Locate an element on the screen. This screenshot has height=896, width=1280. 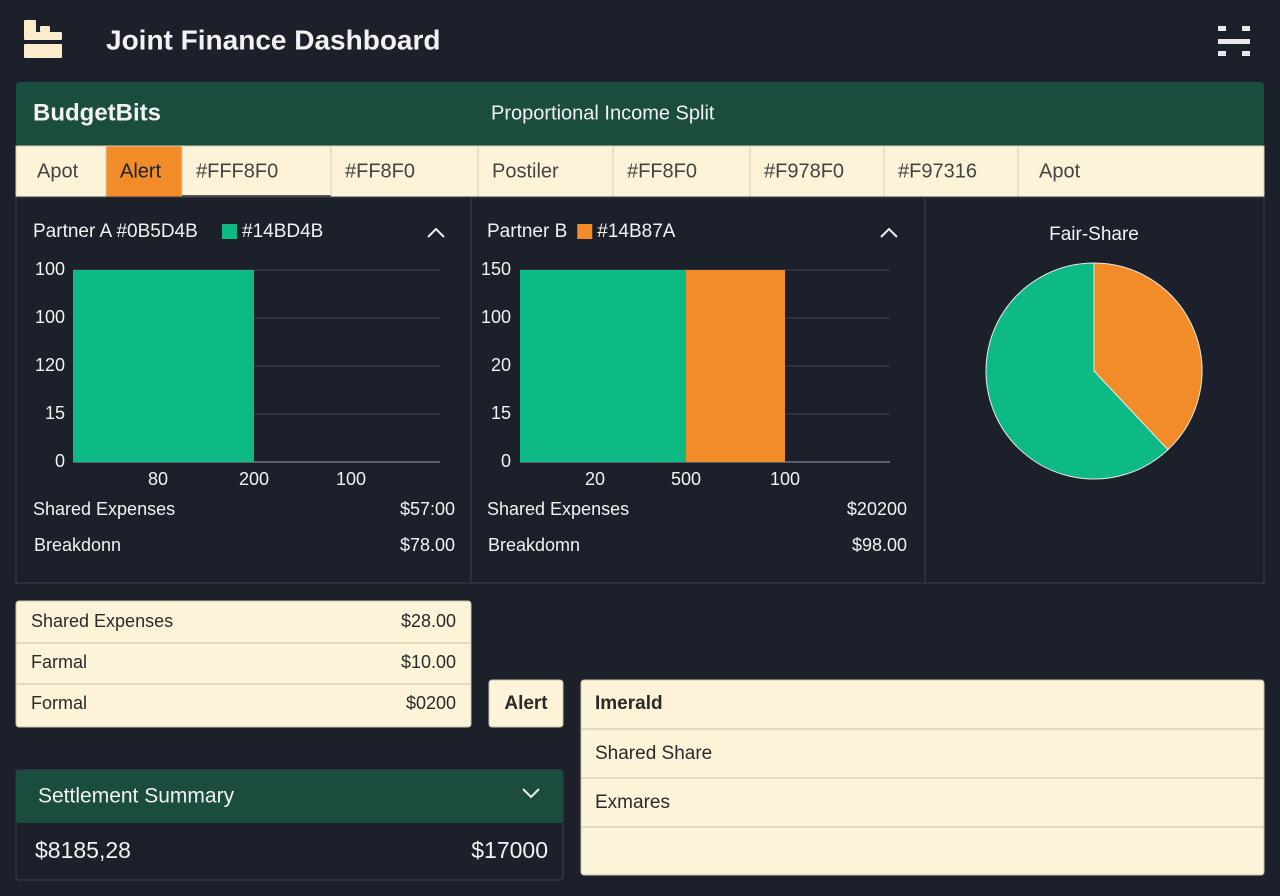
row-label: Breakdonn is located at coordinates (77, 545).